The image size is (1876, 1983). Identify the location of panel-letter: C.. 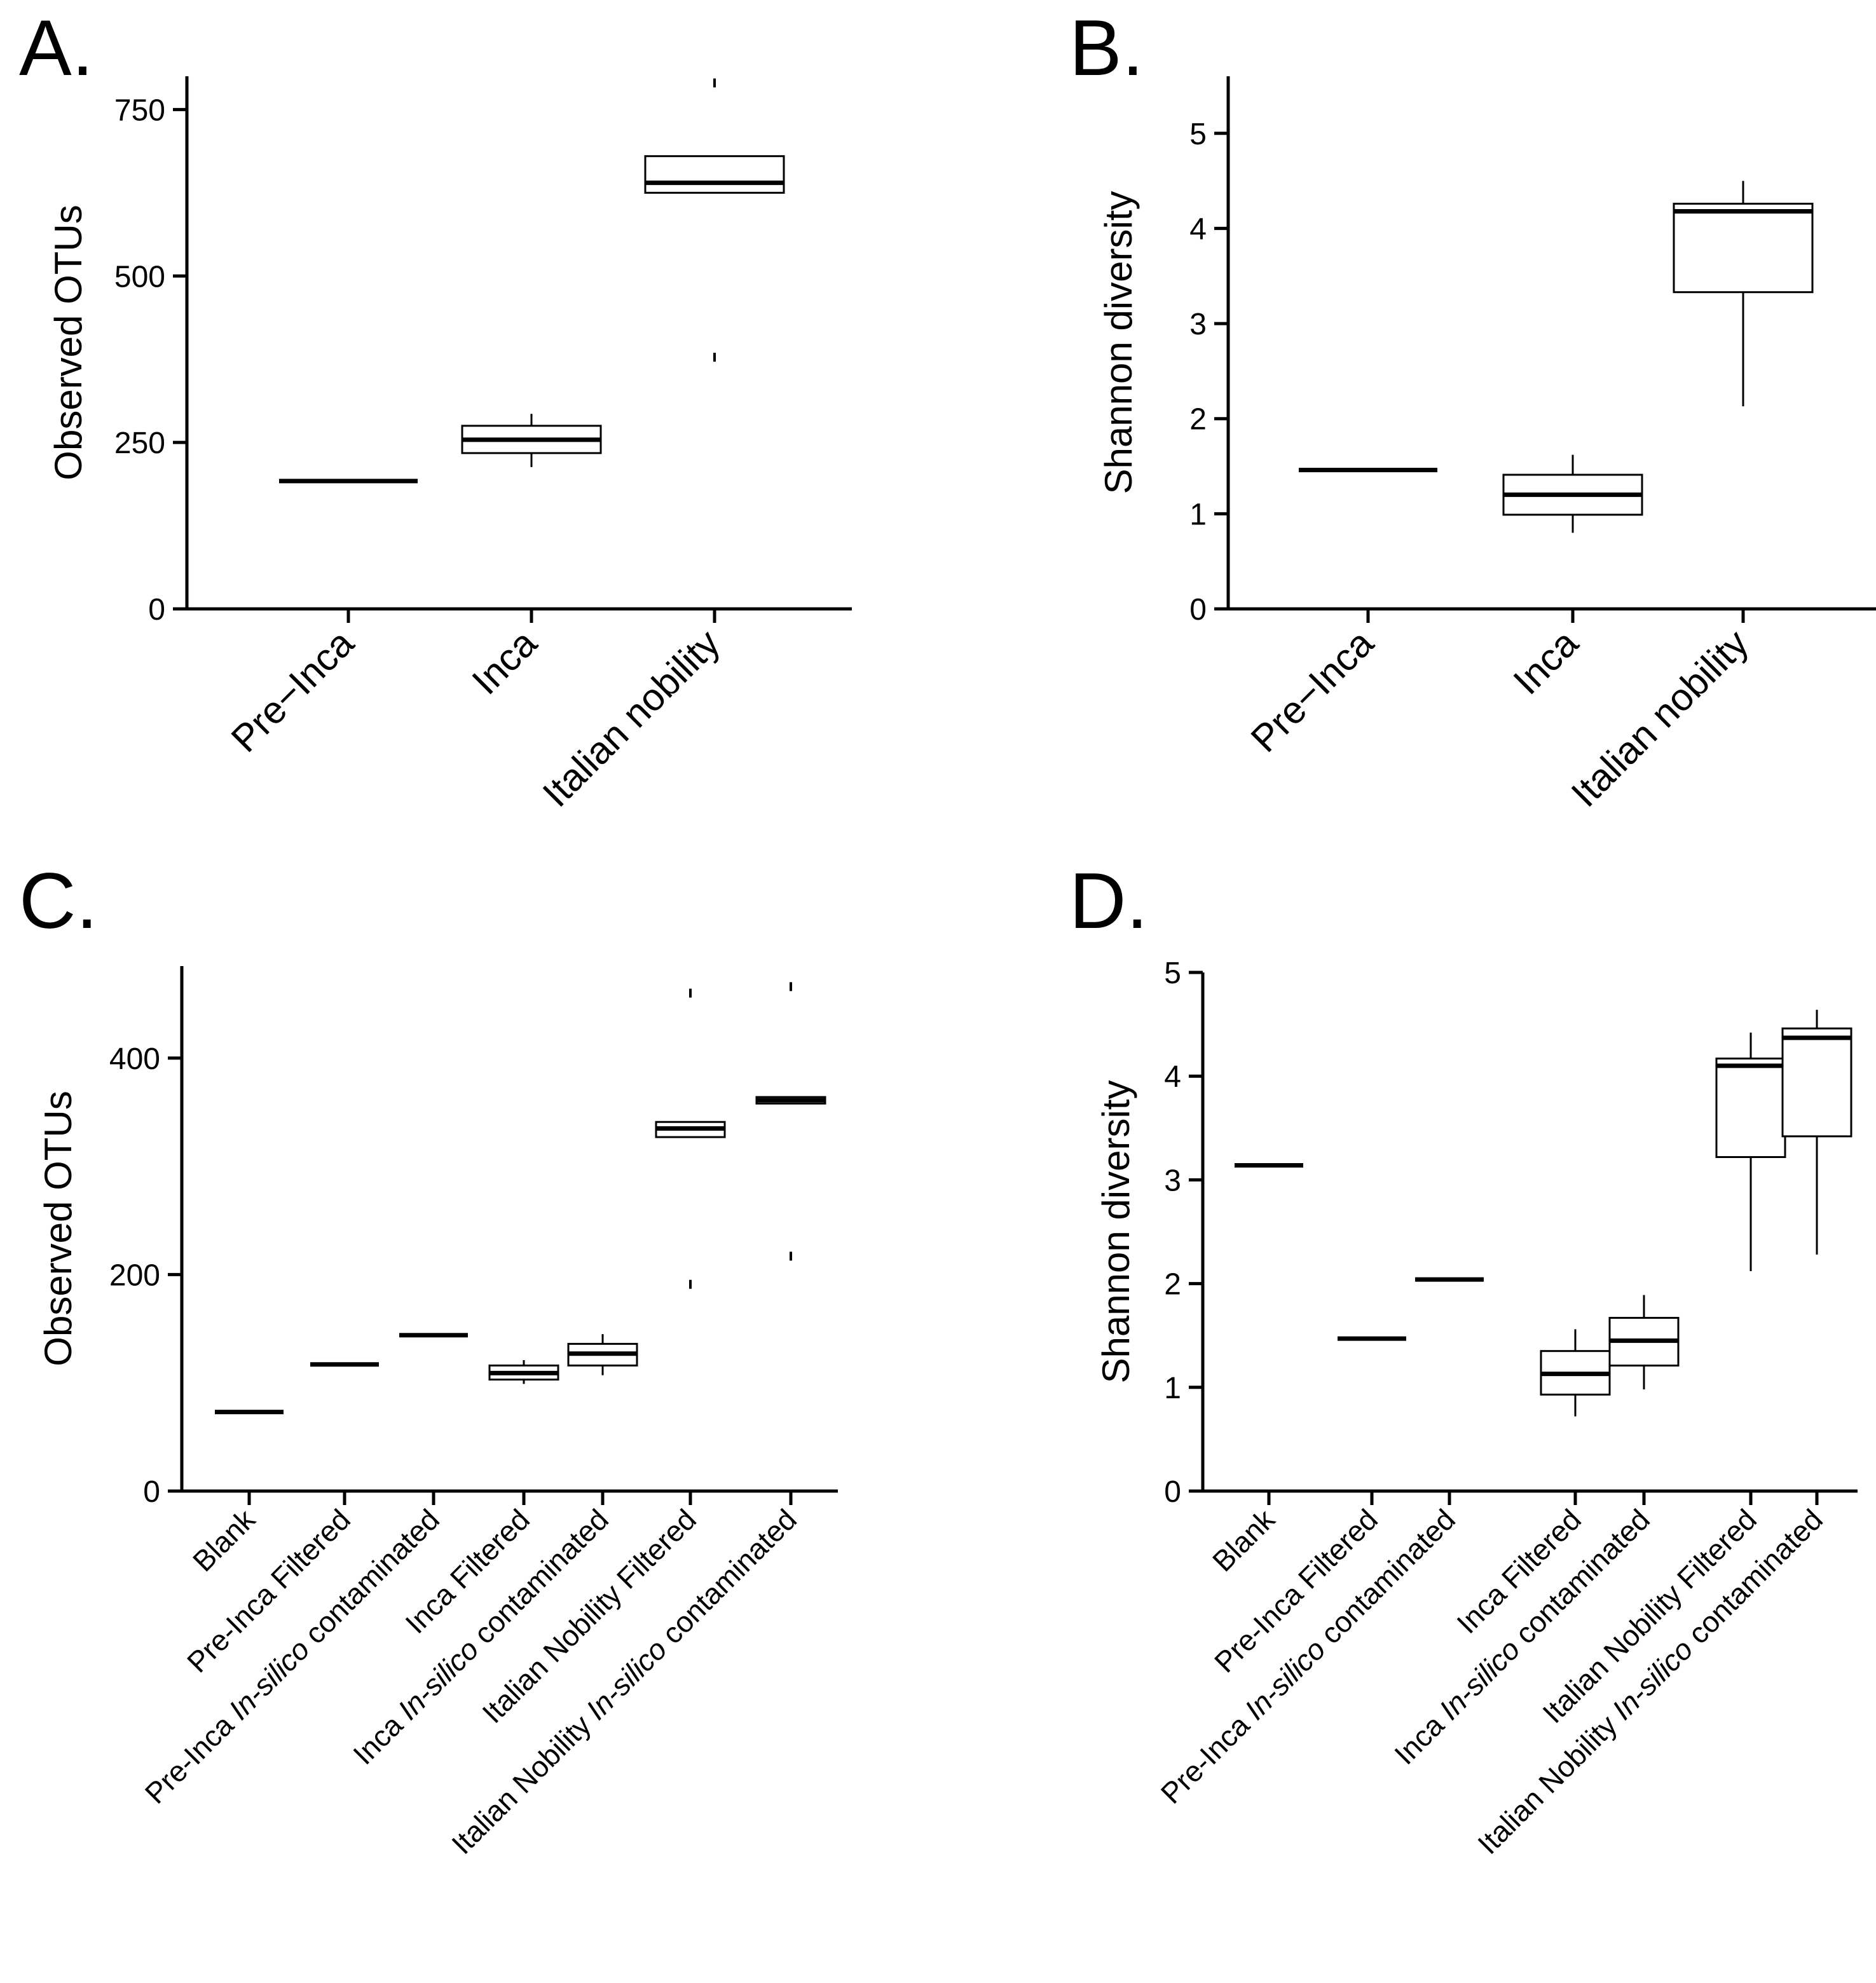
(59, 901).